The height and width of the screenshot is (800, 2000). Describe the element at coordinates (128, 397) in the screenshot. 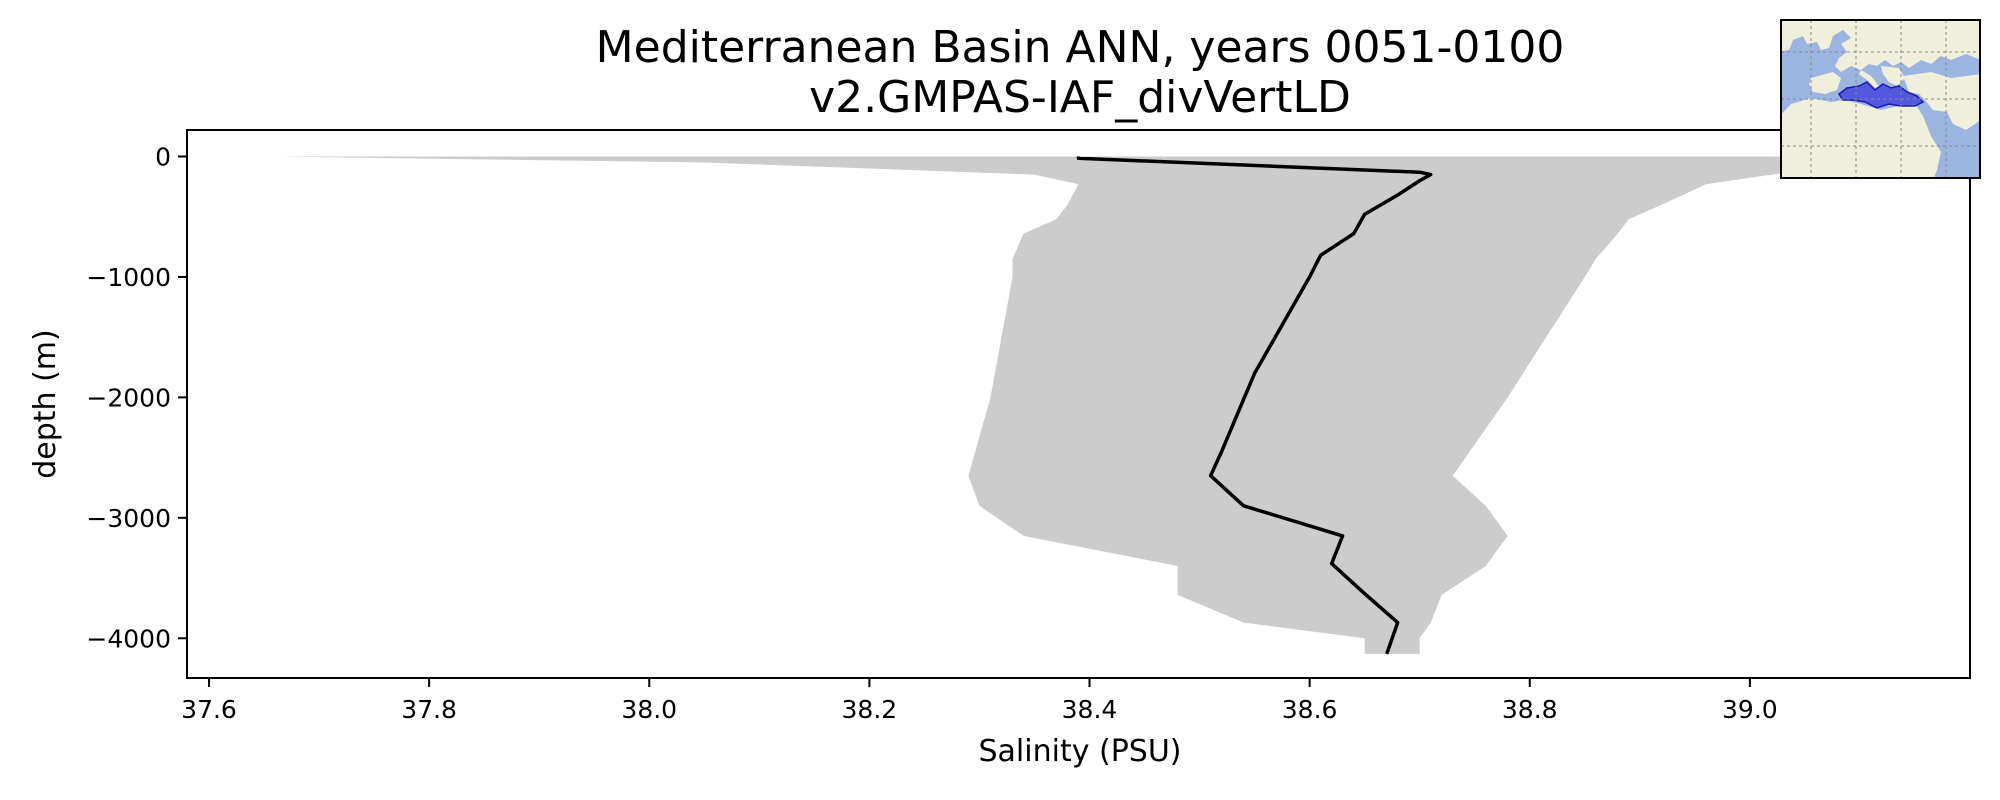

I see `y-tick-label: −2000` at that location.